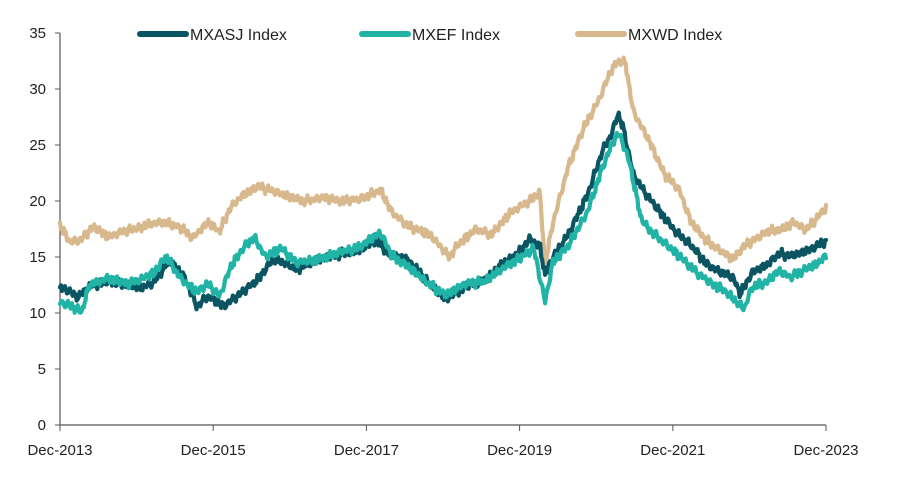 This screenshot has height=484, width=903. I want to click on y-axis: 0 5 10 15 20 25 30 35, so click(45, 229).